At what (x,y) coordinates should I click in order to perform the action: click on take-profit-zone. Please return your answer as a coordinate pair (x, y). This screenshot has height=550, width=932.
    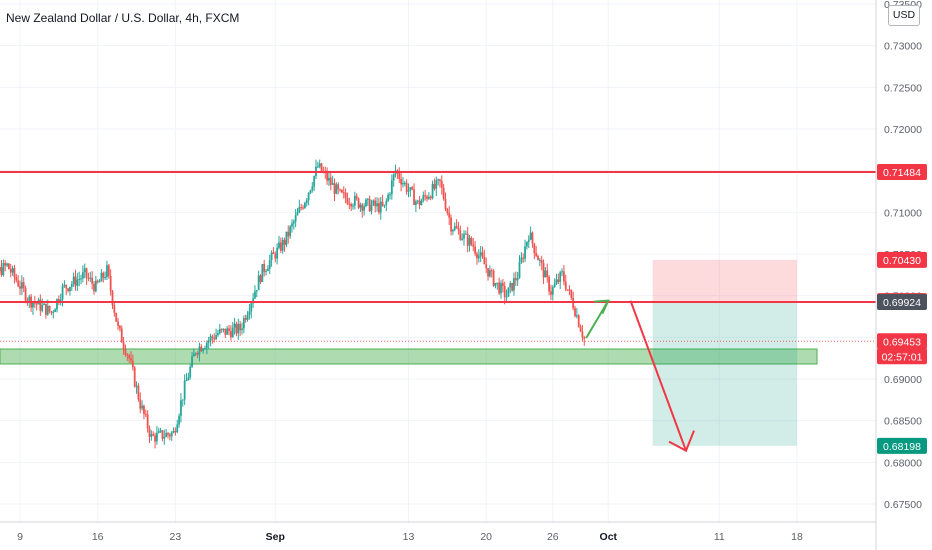
    Looking at the image, I should click on (724, 374).